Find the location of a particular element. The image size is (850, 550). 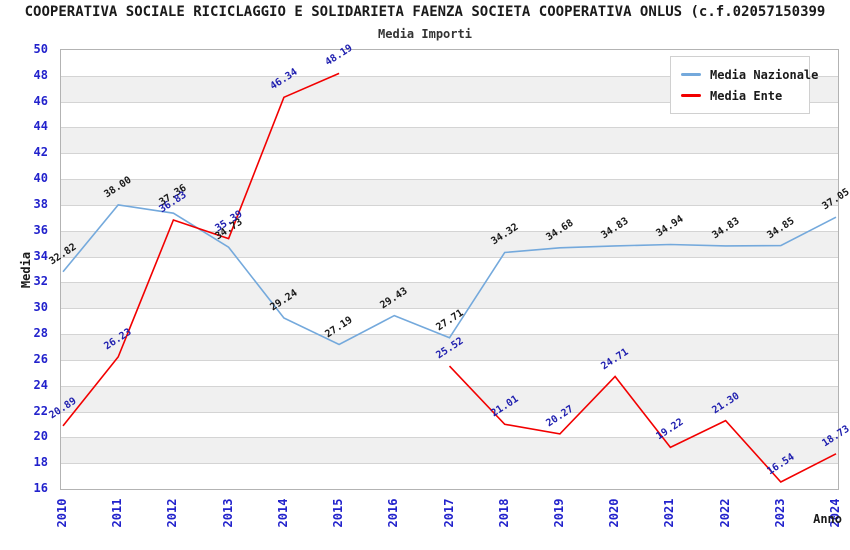

y-tick-label: 38 is located at coordinates (40, 203).